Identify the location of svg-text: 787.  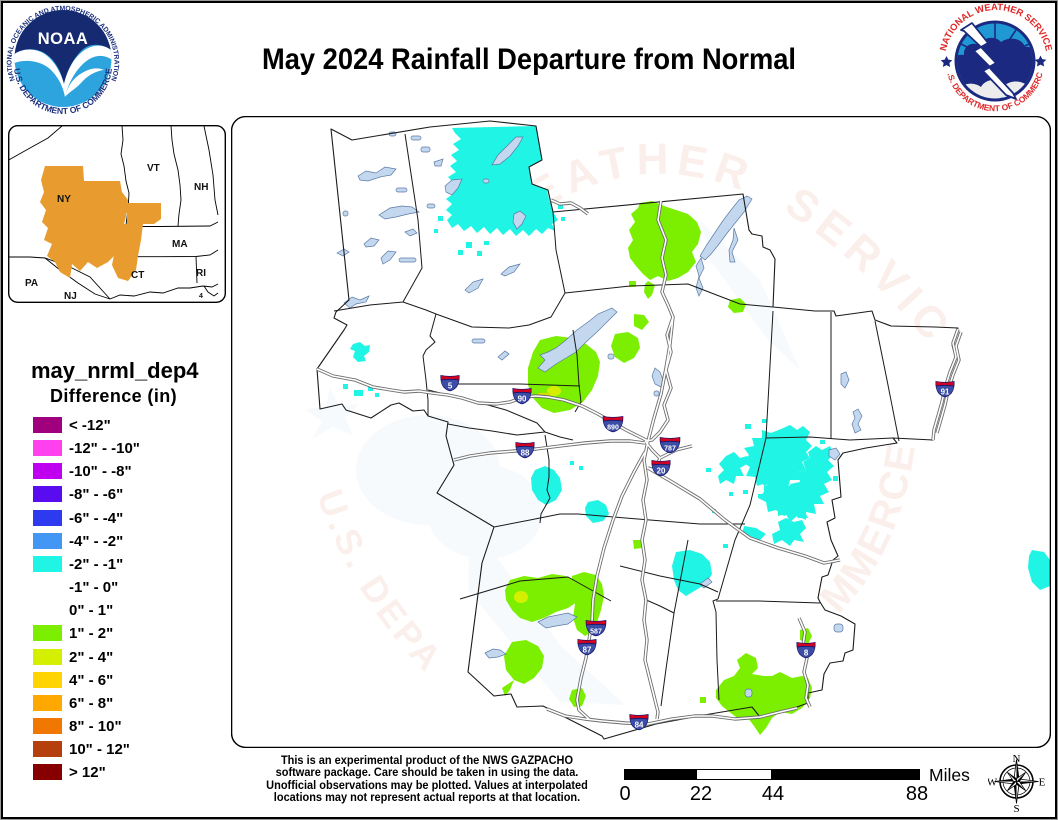
(670, 448).